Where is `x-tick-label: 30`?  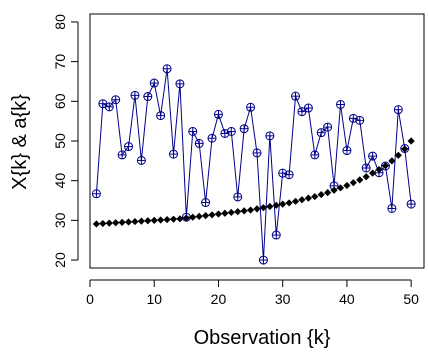
x-tick-label: 30 is located at coordinates (283, 299).